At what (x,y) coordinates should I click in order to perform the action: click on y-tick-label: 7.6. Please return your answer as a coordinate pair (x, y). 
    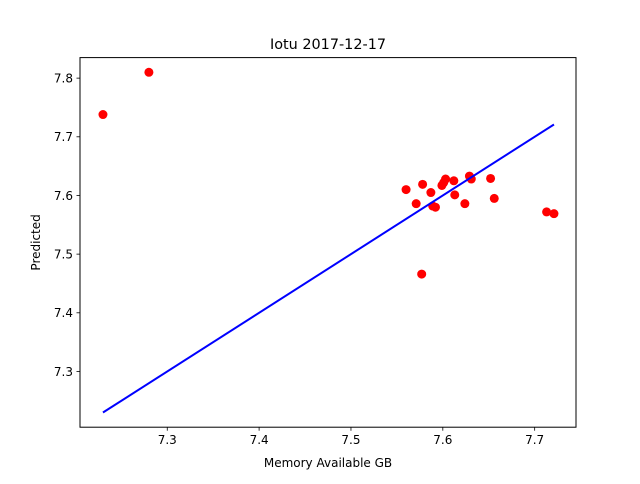
    Looking at the image, I should click on (63, 196).